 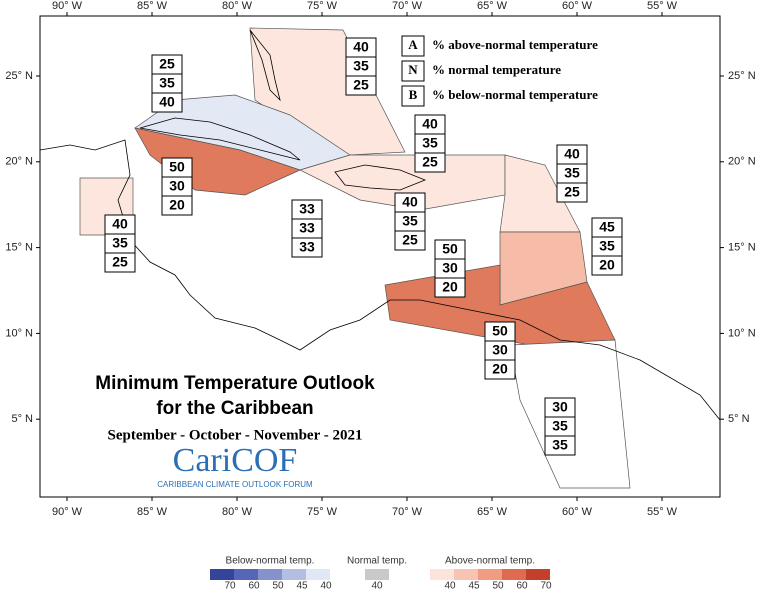 What do you see at coordinates (377, 561) in the screenshot?
I see `legend-title: Normal temp.` at bounding box center [377, 561].